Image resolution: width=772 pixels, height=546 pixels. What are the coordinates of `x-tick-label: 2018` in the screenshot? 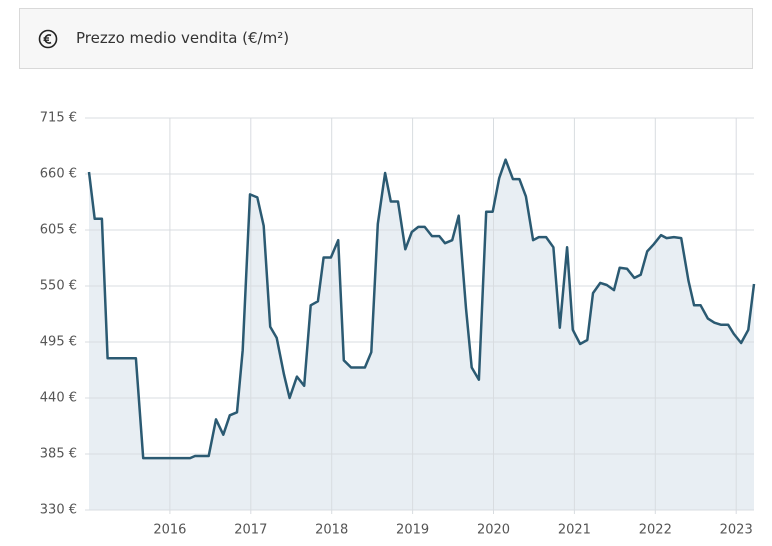 It's located at (331, 530).